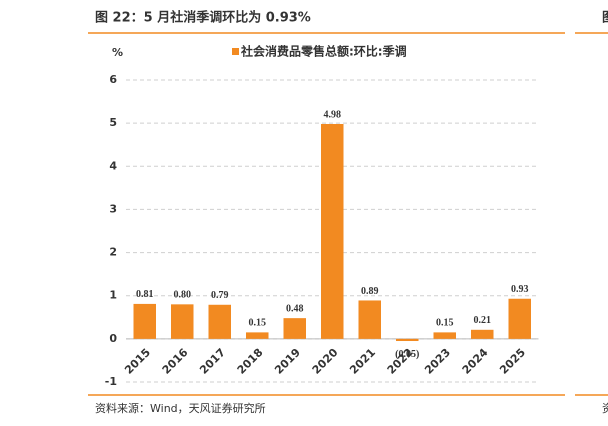  What do you see at coordinates (137, 361) in the screenshot?
I see `x-tick-label: 2015` at bounding box center [137, 361].